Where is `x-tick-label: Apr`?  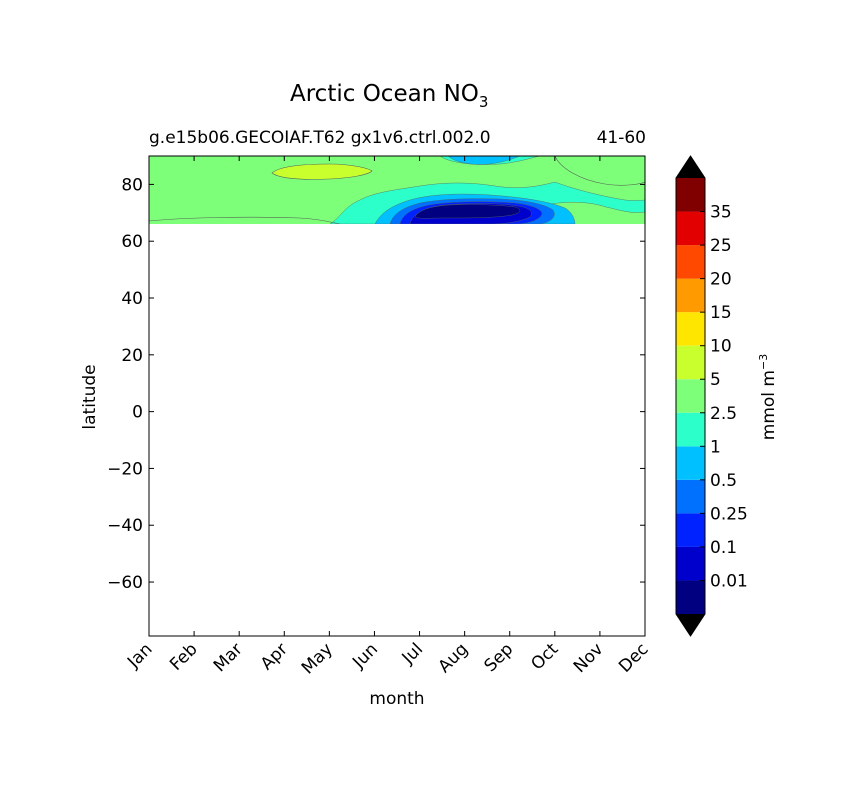 x-tick-label: Apr is located at coordinates (274, 656).